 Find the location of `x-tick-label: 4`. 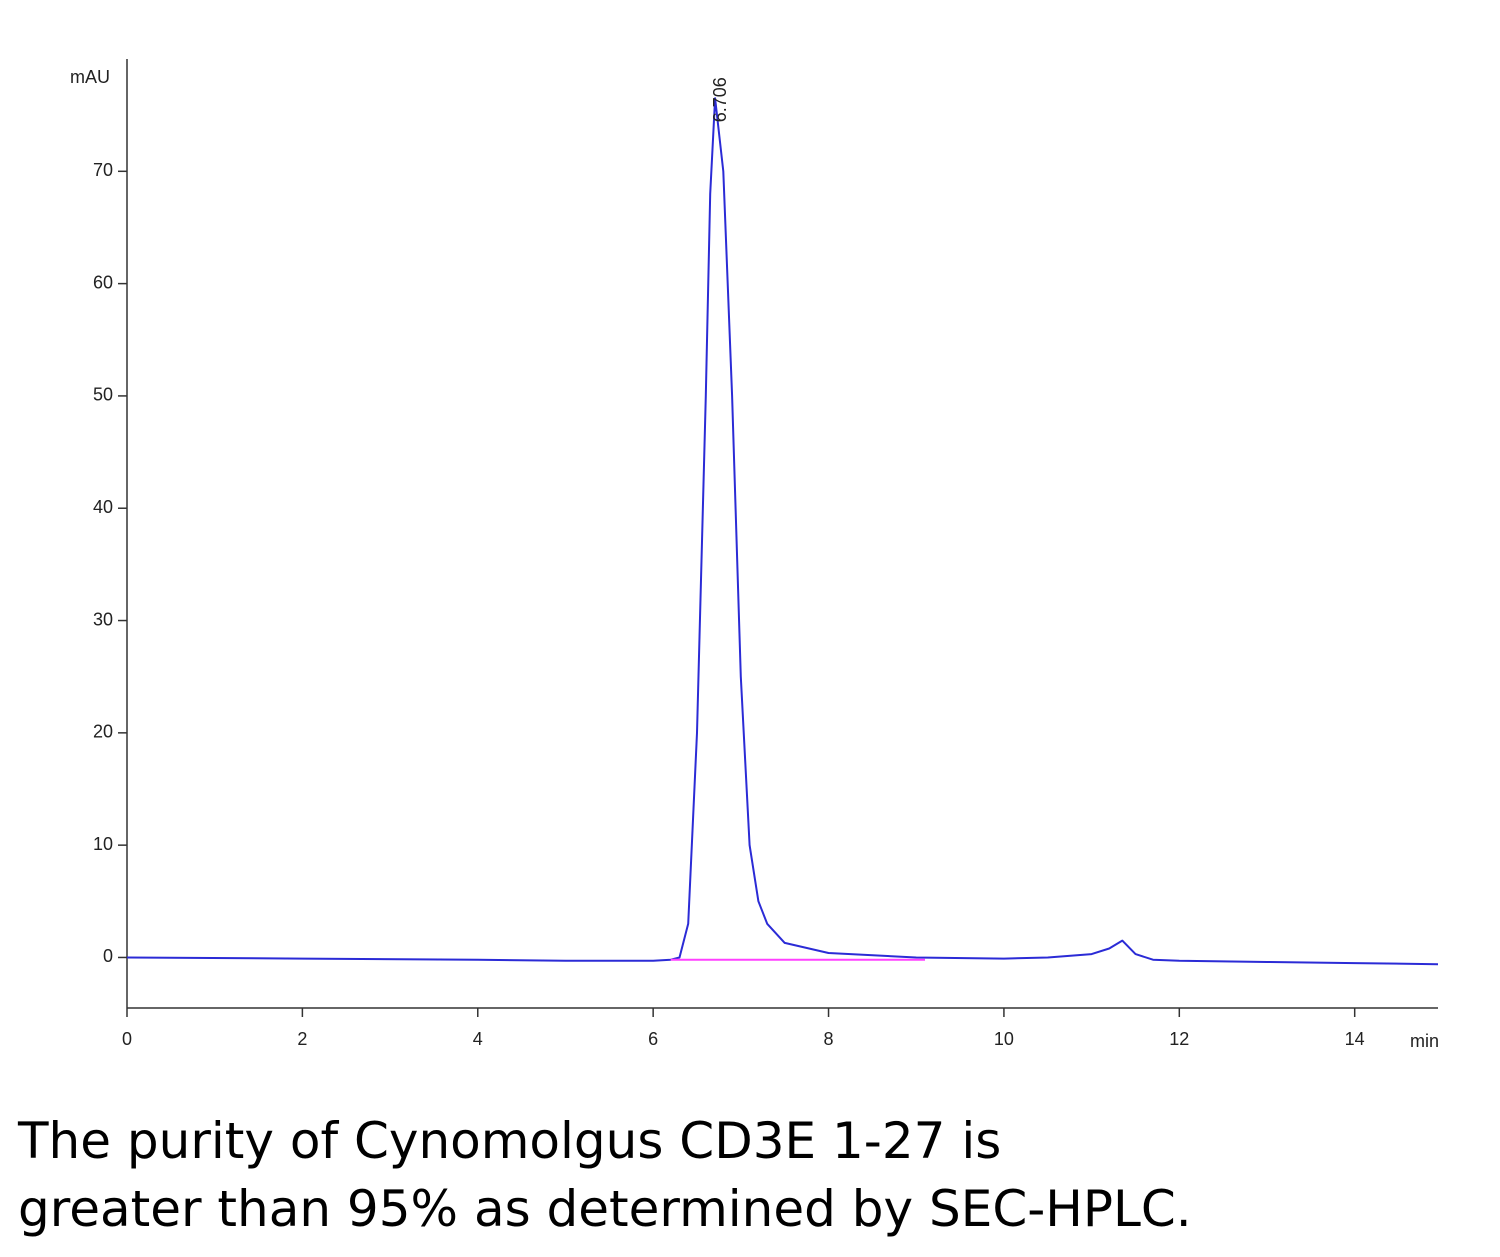

x-tick-label: 4 is located at coordinates (478, 1039).